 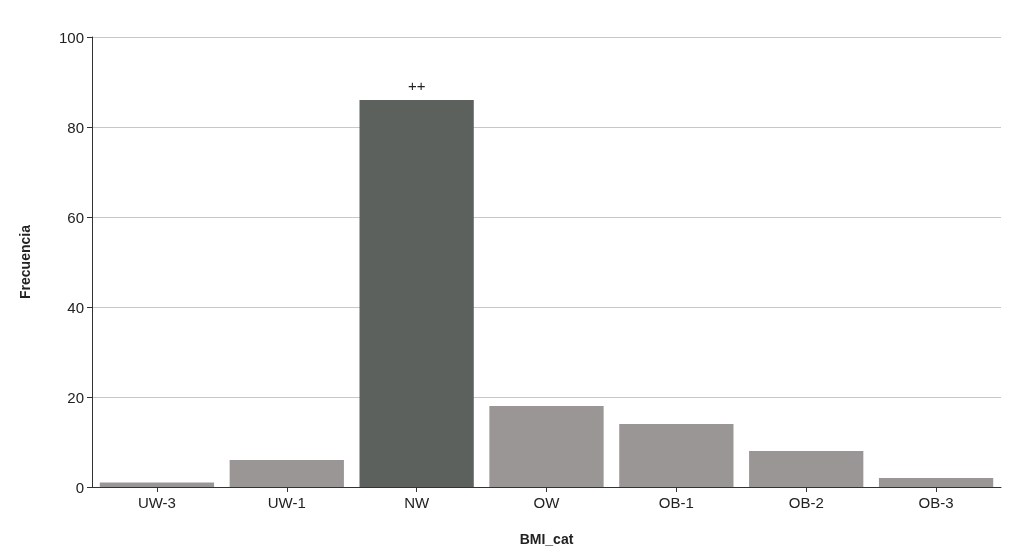 I want to click on y-tick-label: 40, so click(x=75, y=307).